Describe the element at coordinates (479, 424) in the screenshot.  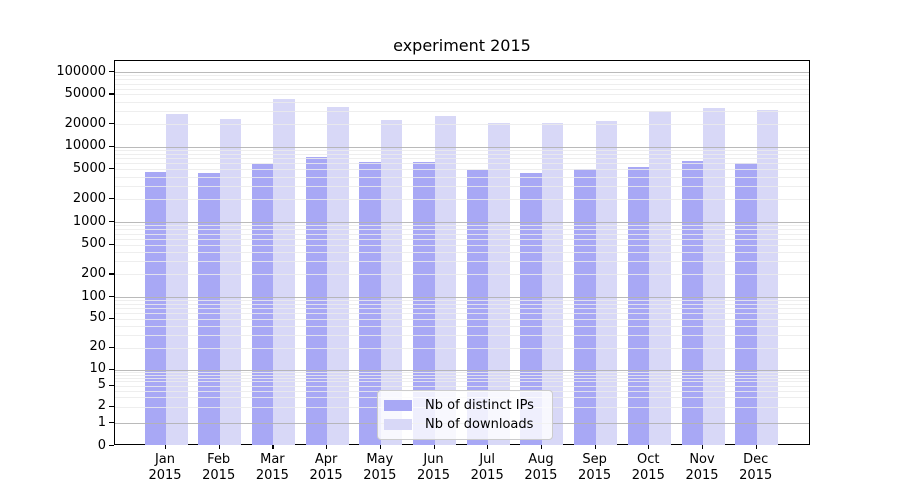
I see `legend-label-downloads: Nb of downloads` at that location.